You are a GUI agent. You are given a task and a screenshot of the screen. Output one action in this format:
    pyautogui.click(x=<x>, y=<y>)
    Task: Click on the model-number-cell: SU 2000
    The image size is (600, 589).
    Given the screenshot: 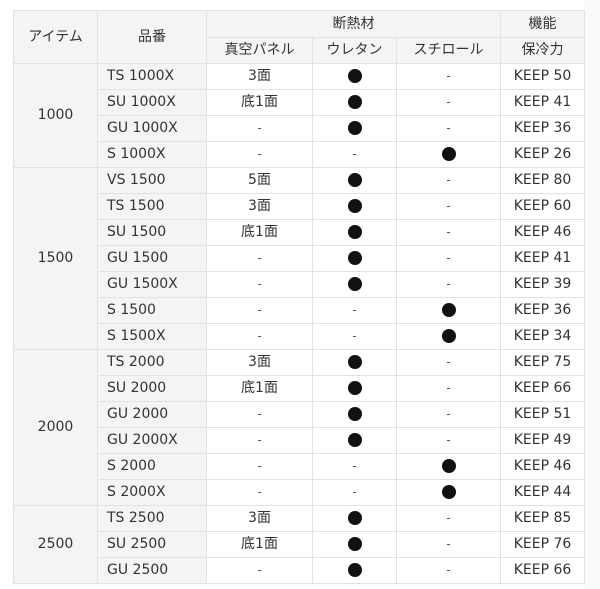 What is the action you would take?
    pyautogui.click(x=152, y=388)
    